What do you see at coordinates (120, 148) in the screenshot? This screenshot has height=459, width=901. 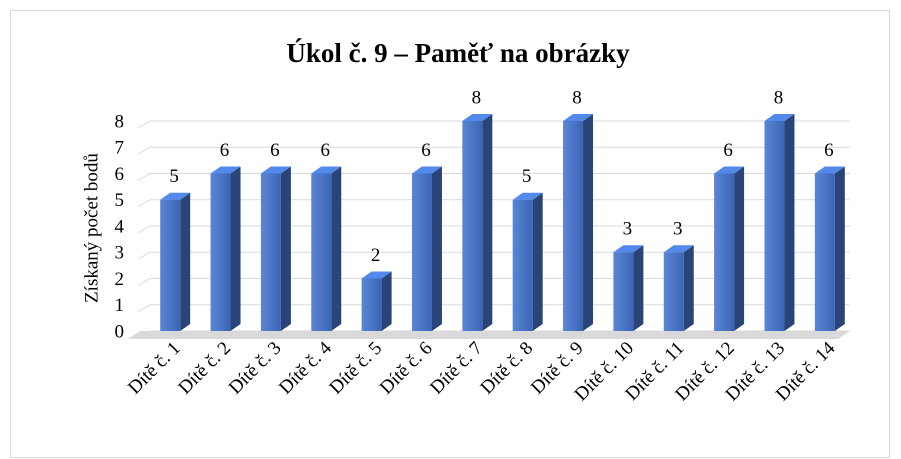 I see `y-tick-label: 7` at bounding box center [120, 148].